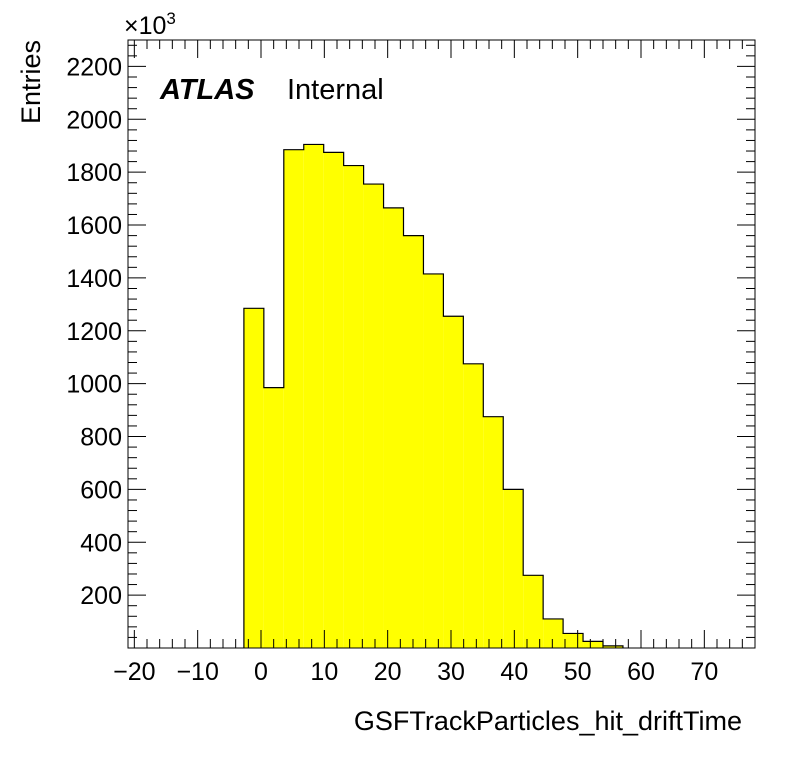 The width and height of the screenshot is (796, 772). I want to click on y-multiplier-exponent: 3, so click(170, 18).